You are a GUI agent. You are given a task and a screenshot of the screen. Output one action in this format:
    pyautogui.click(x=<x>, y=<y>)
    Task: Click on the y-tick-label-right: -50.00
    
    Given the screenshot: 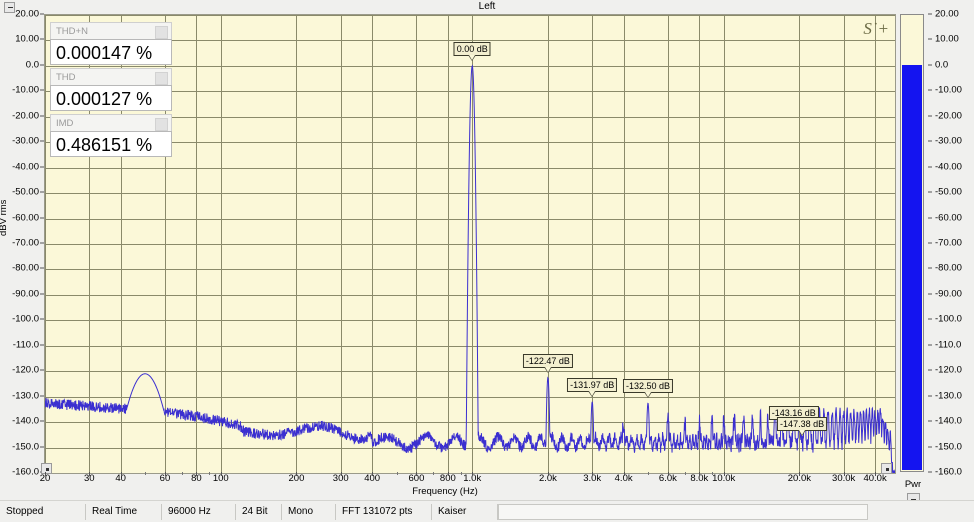 What is the action you would take?
    pyautogui.click(x=948, y=192)
    